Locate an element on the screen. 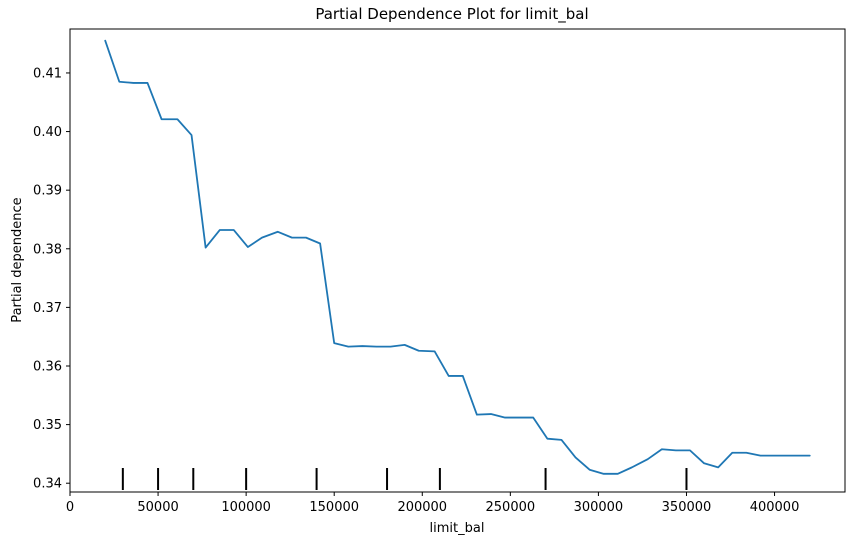 The image size is (855, 545). y-tick-label: 0.36 is located at coordinates (47, 366).